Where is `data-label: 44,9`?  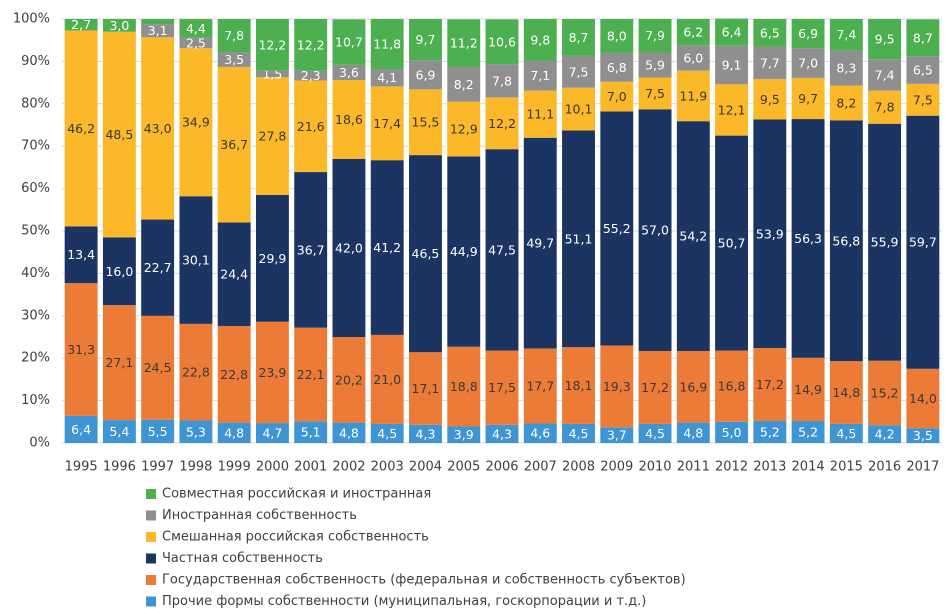
data-label: 44,9 is located at coordinates (464, 251).